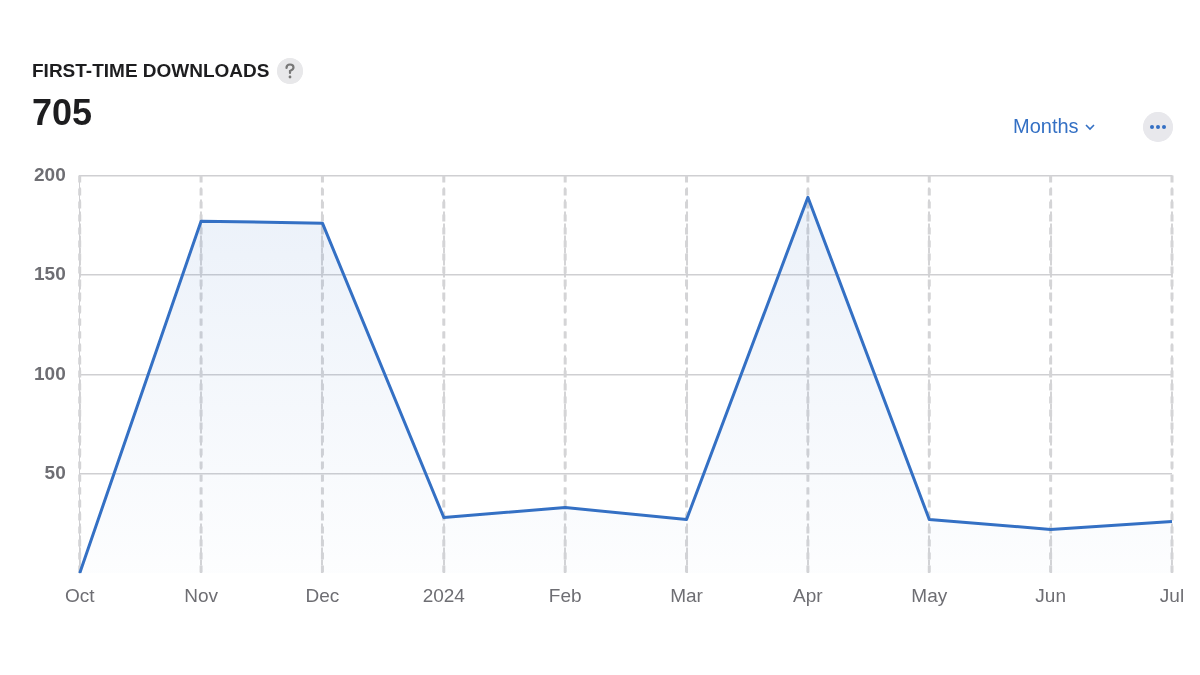 This screenshot has height=675, width=1200. I want to click on x-tick-label: Mar, so click(687, 595).